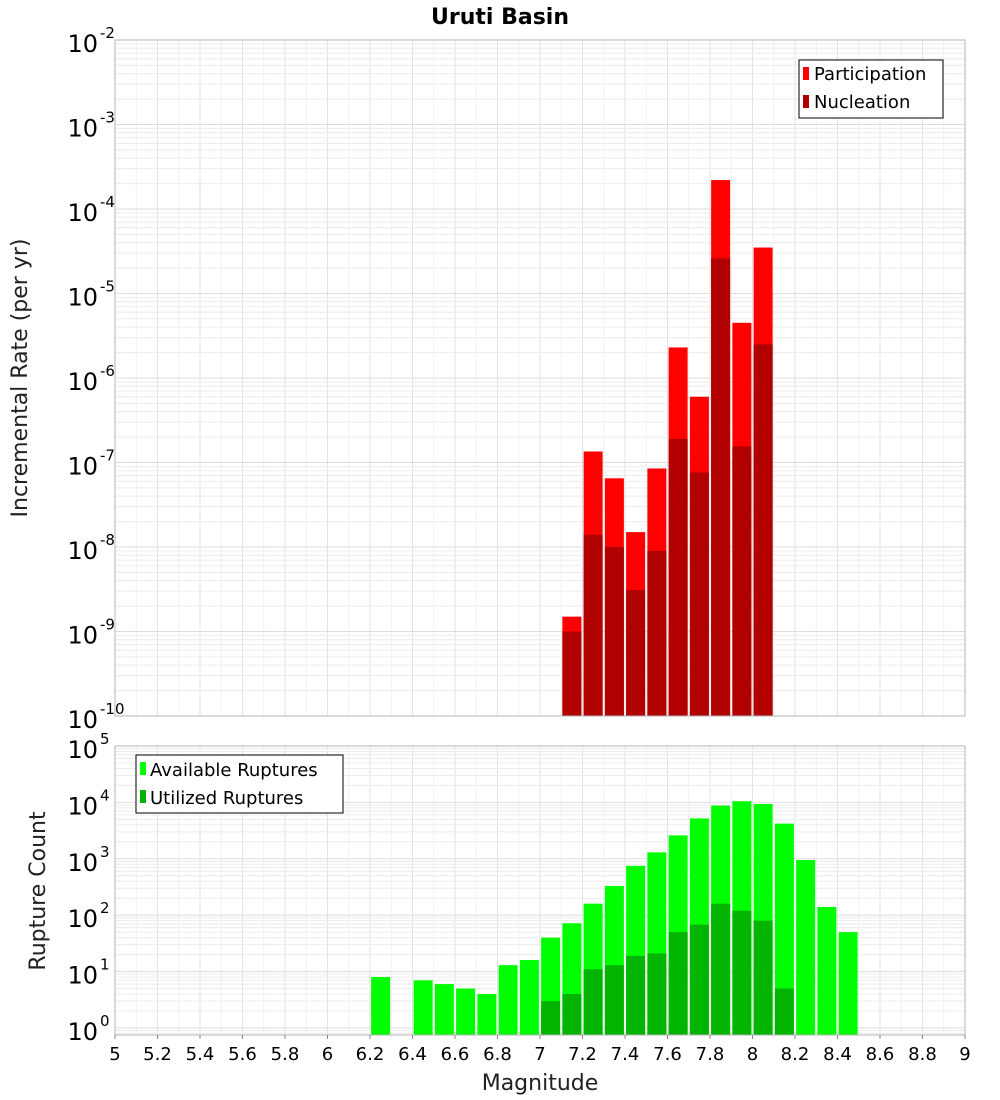  I want to click on x-tick-label: 8.2, so click(795, 1054).